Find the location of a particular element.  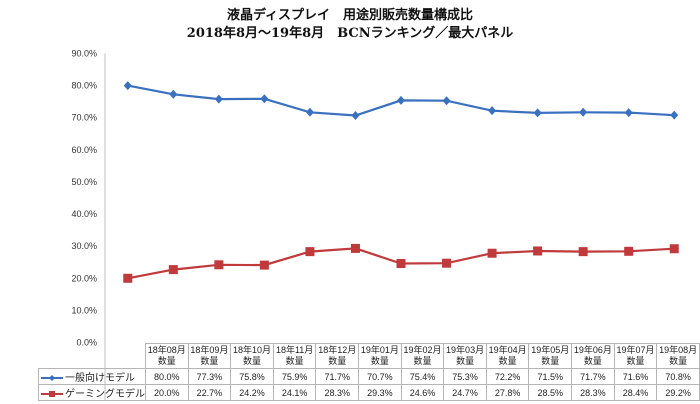

data-label: 29.3% is located at coordinates (380, 392).